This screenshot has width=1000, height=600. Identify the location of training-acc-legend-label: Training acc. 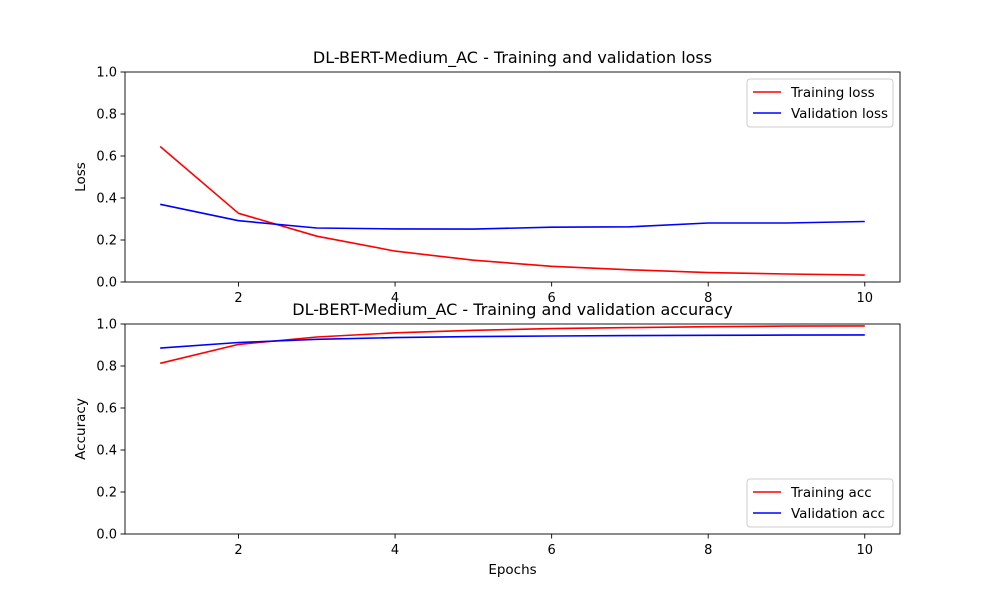
(831, 493).